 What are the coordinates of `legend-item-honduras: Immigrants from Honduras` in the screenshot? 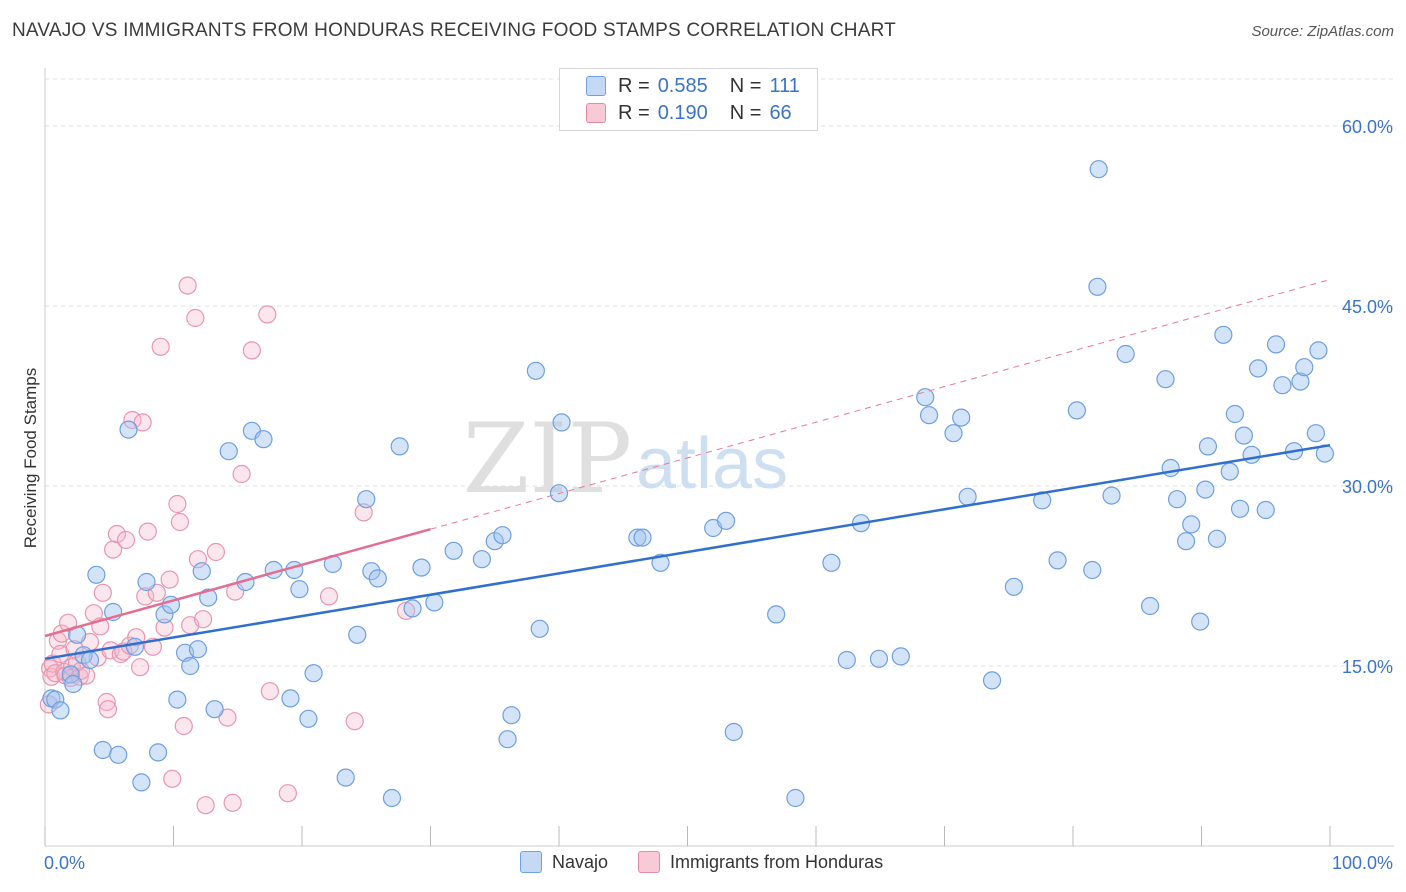 It's located at (760, 862).